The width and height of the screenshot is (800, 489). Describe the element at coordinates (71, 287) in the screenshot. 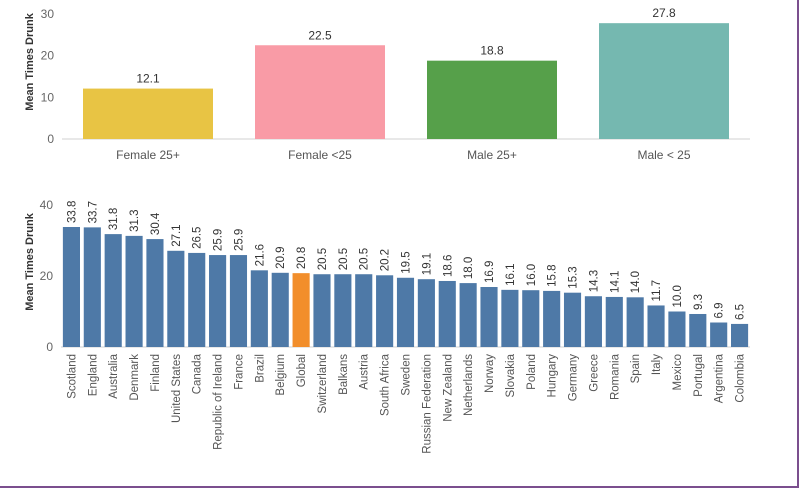

I see `bottom-bar-scotland` at that location.